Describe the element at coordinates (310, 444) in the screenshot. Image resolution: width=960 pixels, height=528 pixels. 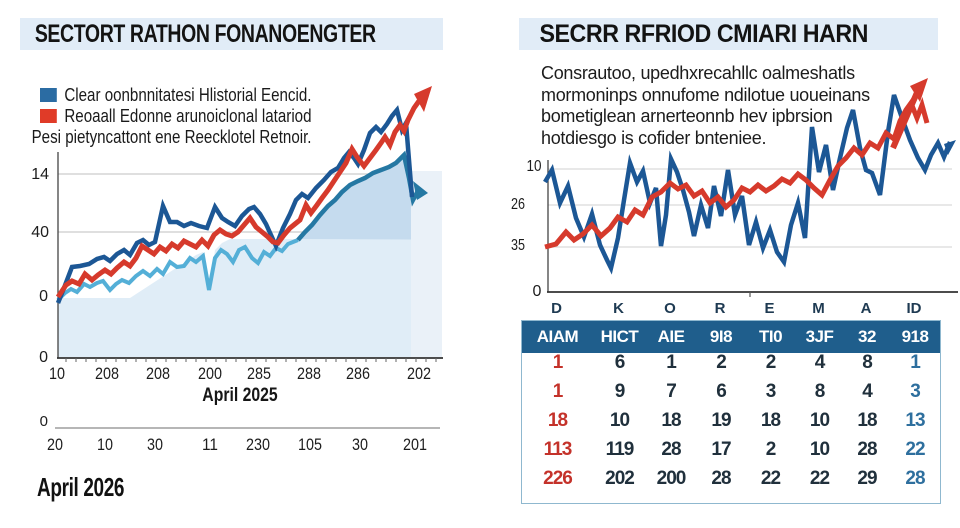
I see `svg-text: 105` at that location.